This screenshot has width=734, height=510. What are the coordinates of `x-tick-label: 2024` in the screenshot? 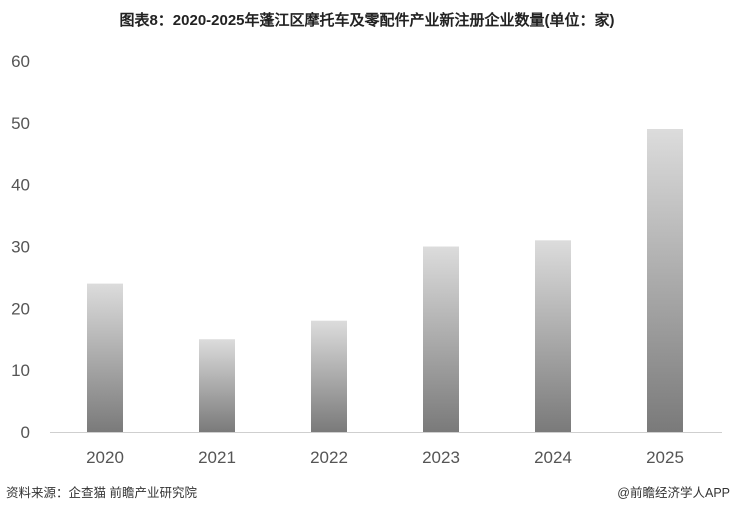 It's located at (553, 457).